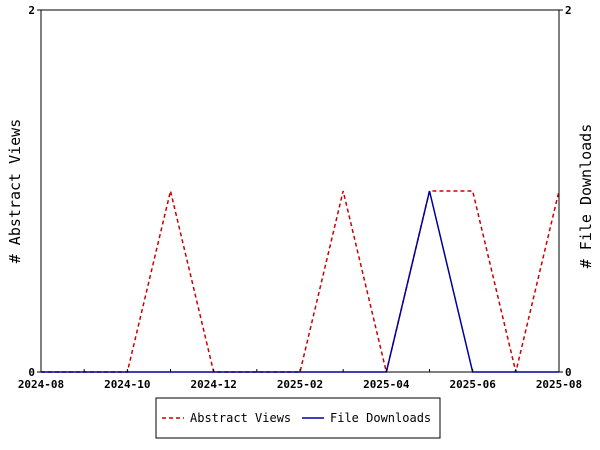 The width and height of the screenshot is (600, 450). Describe the element at coordinates (386, 384) in the screenshot. I see `x-tick-label: 2025-04` at that location.